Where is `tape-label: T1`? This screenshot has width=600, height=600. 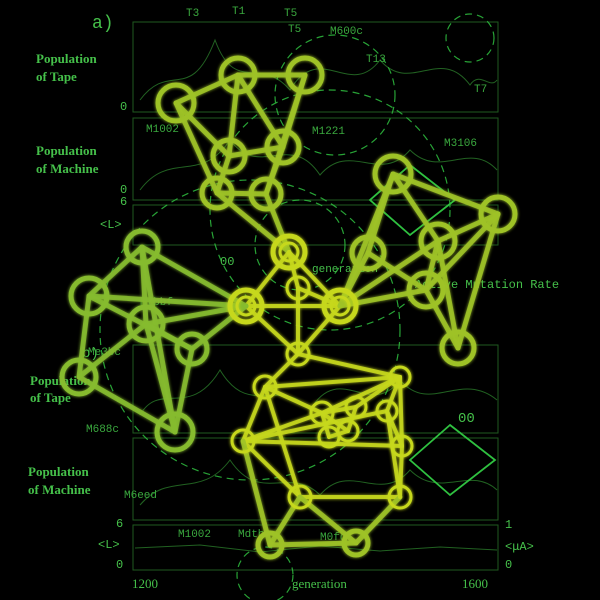 tape-label: T1 is located at coordinates (239, 12).